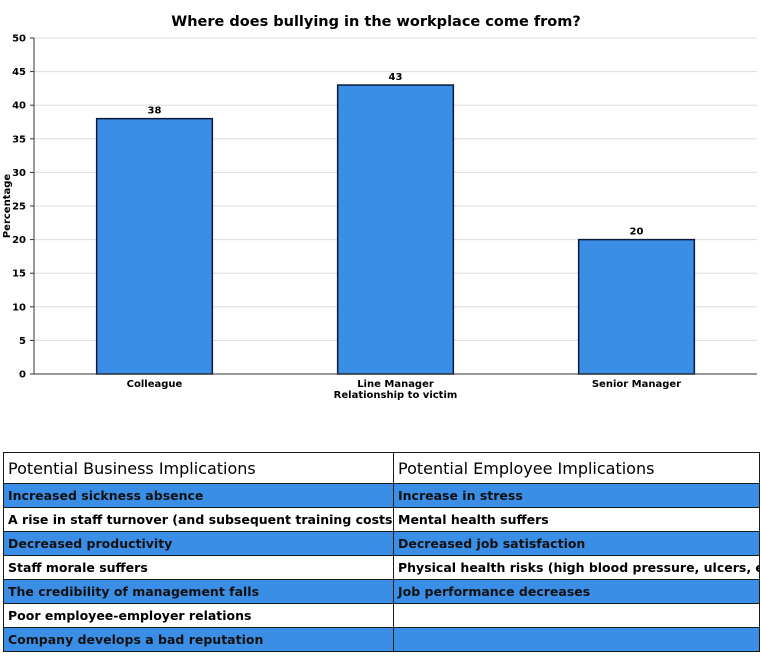  What do you see at coordinates (155, 384) in the screenshot?
I see `x-category-label: Colleague` at bounding box center [155, 384].